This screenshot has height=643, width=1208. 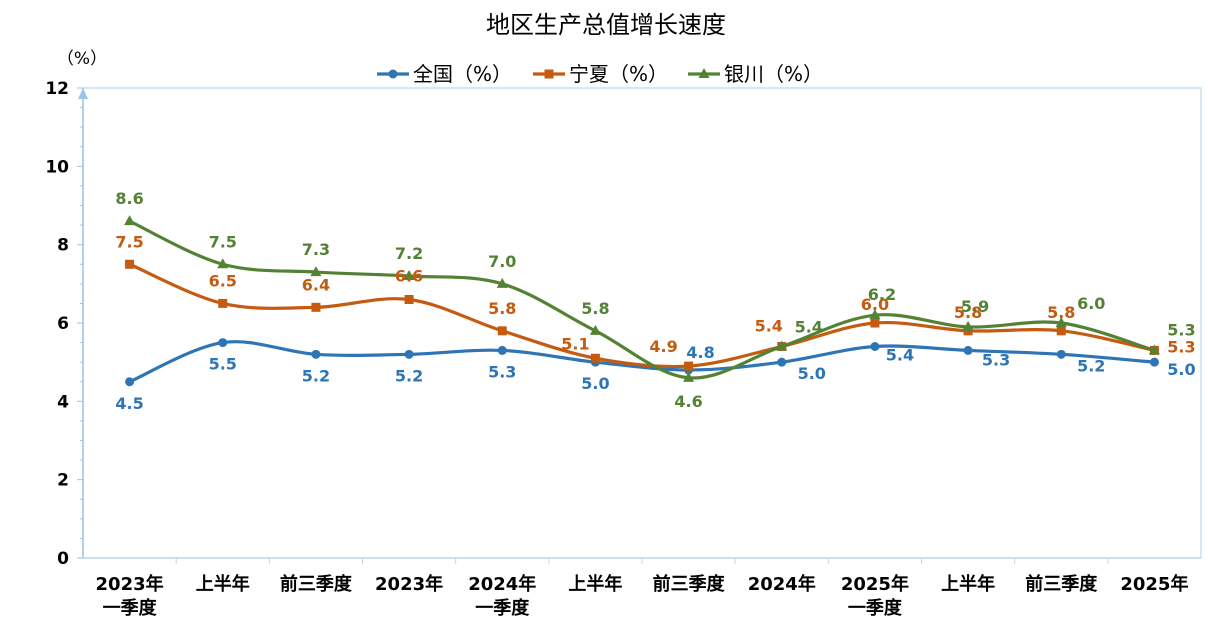 I want to click on data-label: 6.4, so click(x=316, y=284).